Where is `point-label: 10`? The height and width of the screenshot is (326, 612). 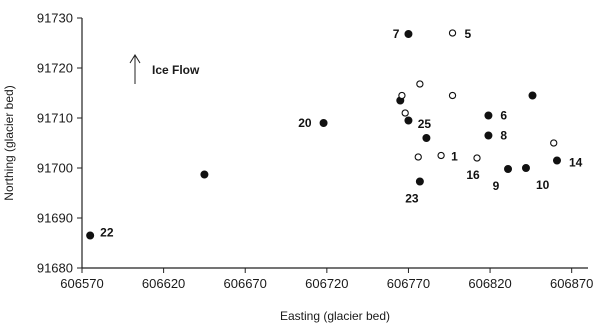 point-label: 10 is located at coordinates (543, 185).